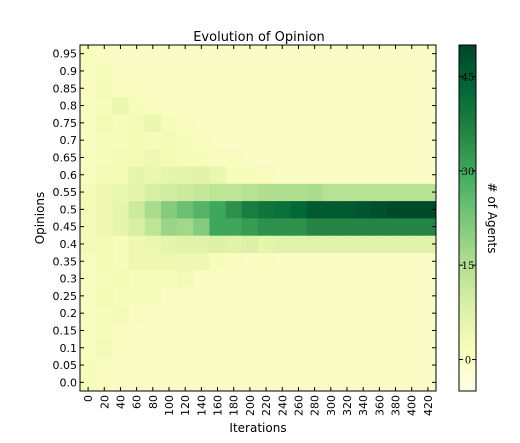 The height and width of the screenshot is (443, 520). Describe the element at coordinates (65, 365) in the screenshot. I see `y-tick-label: 0.05` at that location.